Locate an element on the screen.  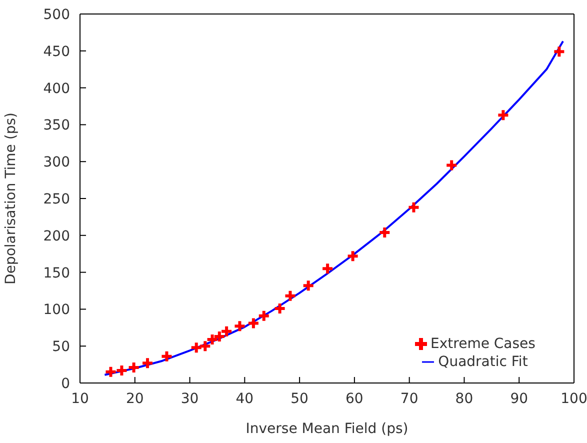
legend-label: Extreme Cases is located at coordinates (483, 344).